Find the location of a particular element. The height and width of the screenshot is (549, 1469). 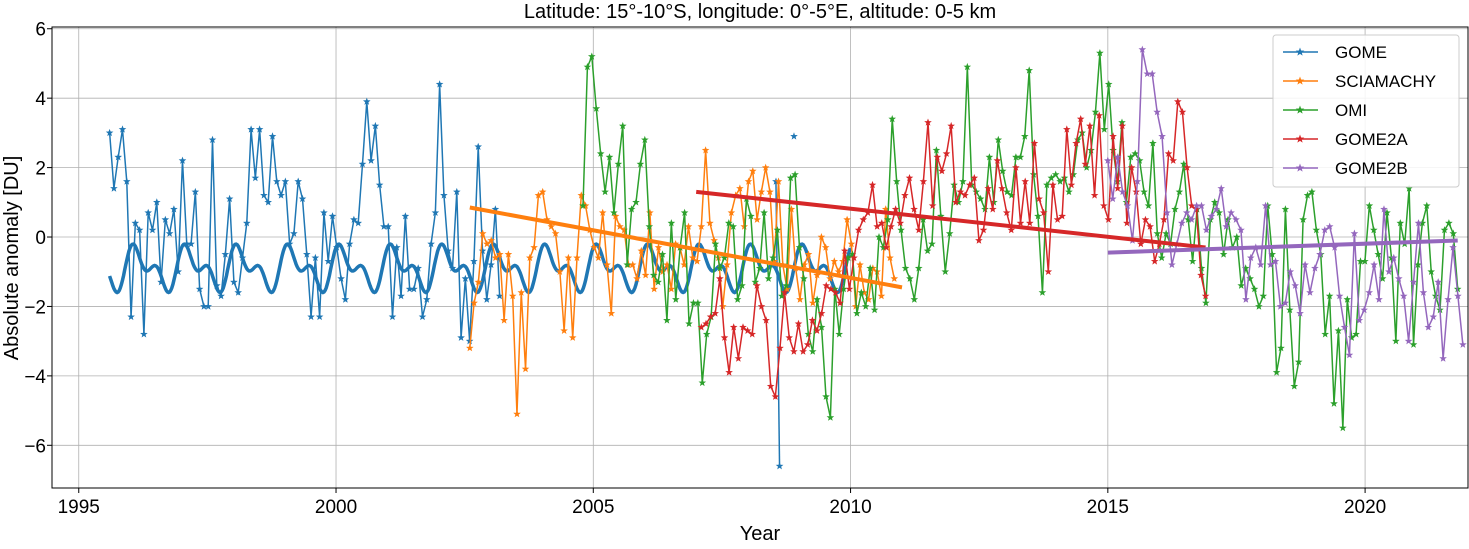

trend-line is located at coordinates (686, 247).